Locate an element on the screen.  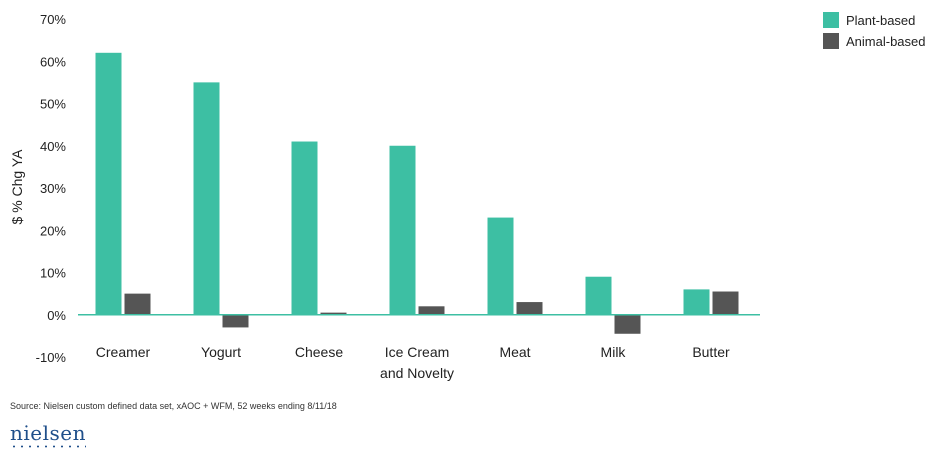
y-tick-label: 50% is located at coordinates (53, 104).